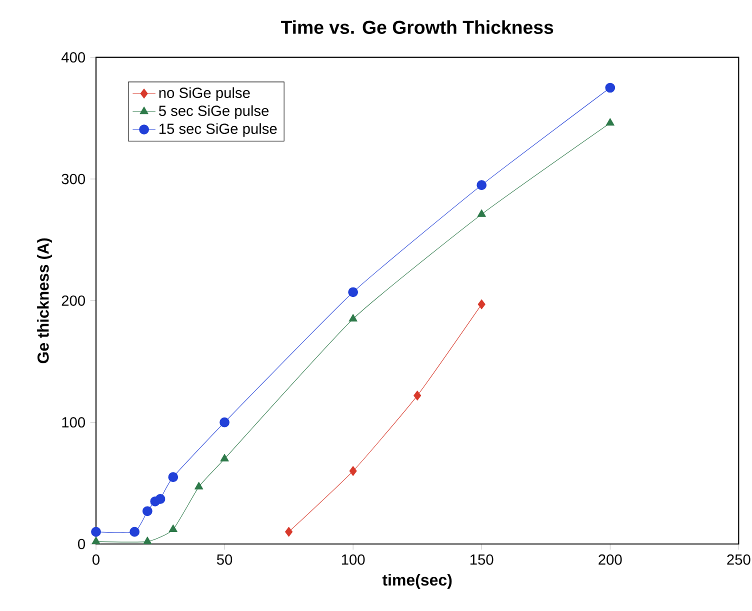 Image resolution: width=752 pixels, height=611 pixels. I want to click on x-tick-label: 200, so click(610, 559).